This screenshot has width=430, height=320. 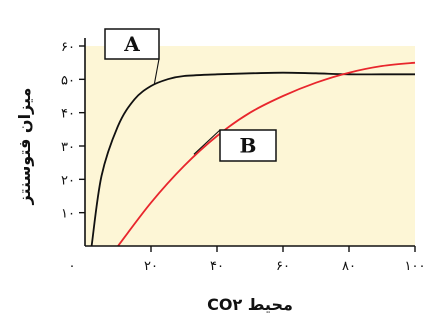 I want to click on y-axis-title: میزان فتوسنتز, so click(x=24, y=147).